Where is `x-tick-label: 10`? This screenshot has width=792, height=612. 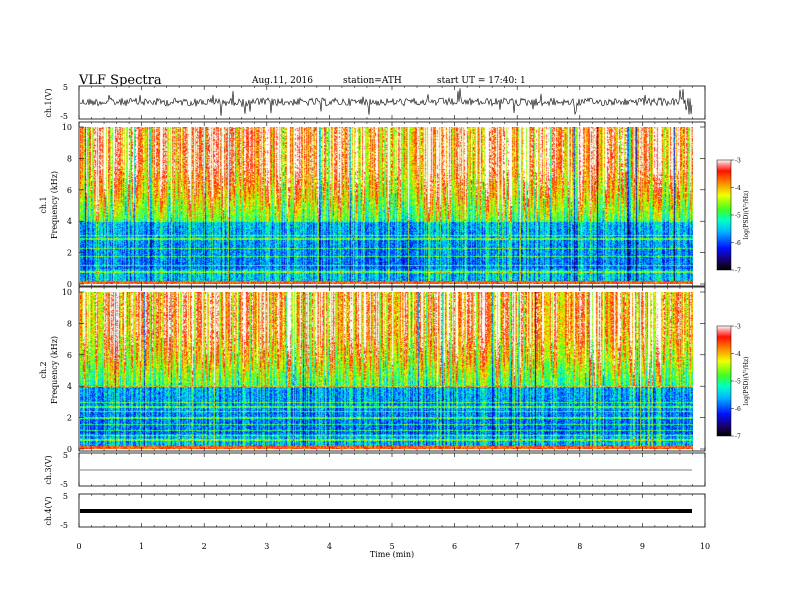 x-tick-label: 10 is located at coordinates (705, 546).